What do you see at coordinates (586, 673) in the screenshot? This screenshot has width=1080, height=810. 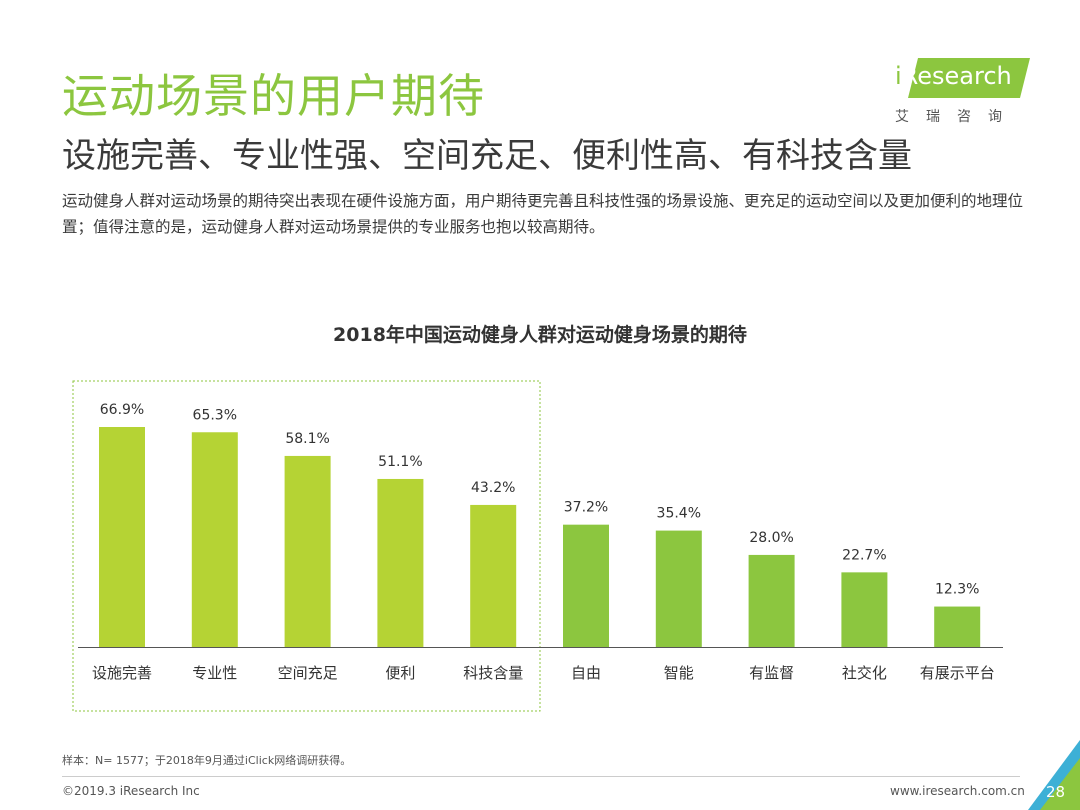 I see `category-label: 自由` at bounding box center [586, 673].